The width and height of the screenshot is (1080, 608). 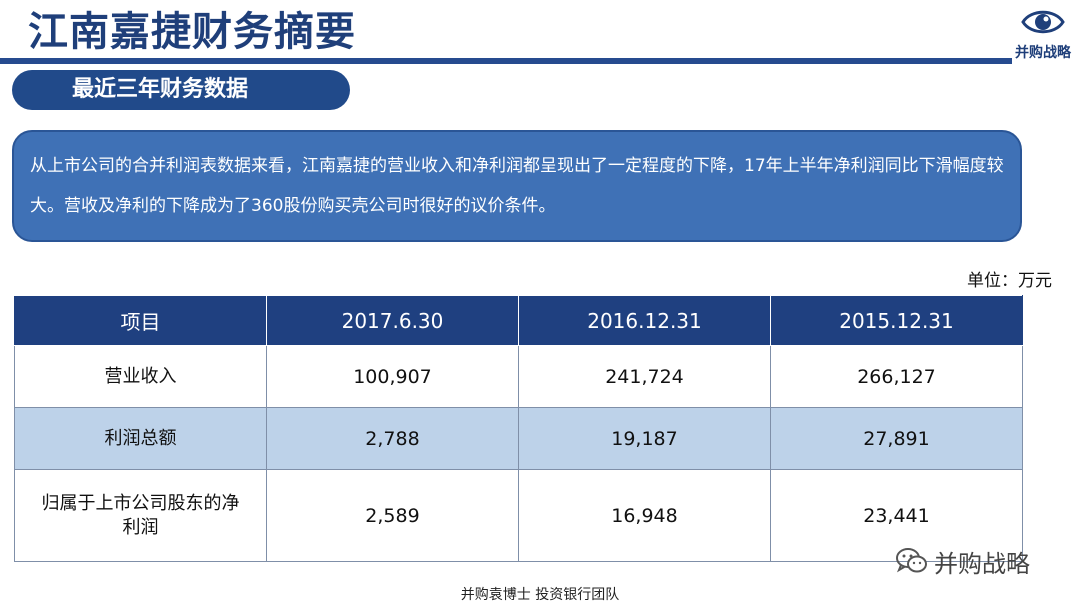 What do you see at coordinates (392, 320) in the screenshot?
I see `column-header: 2017.6.30` at bounding box center [392, 320].